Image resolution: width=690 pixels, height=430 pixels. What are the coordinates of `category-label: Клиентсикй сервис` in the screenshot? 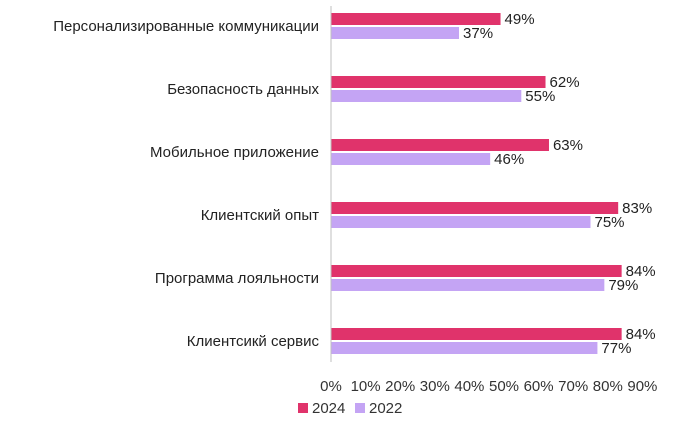 It's located at (253, 341).